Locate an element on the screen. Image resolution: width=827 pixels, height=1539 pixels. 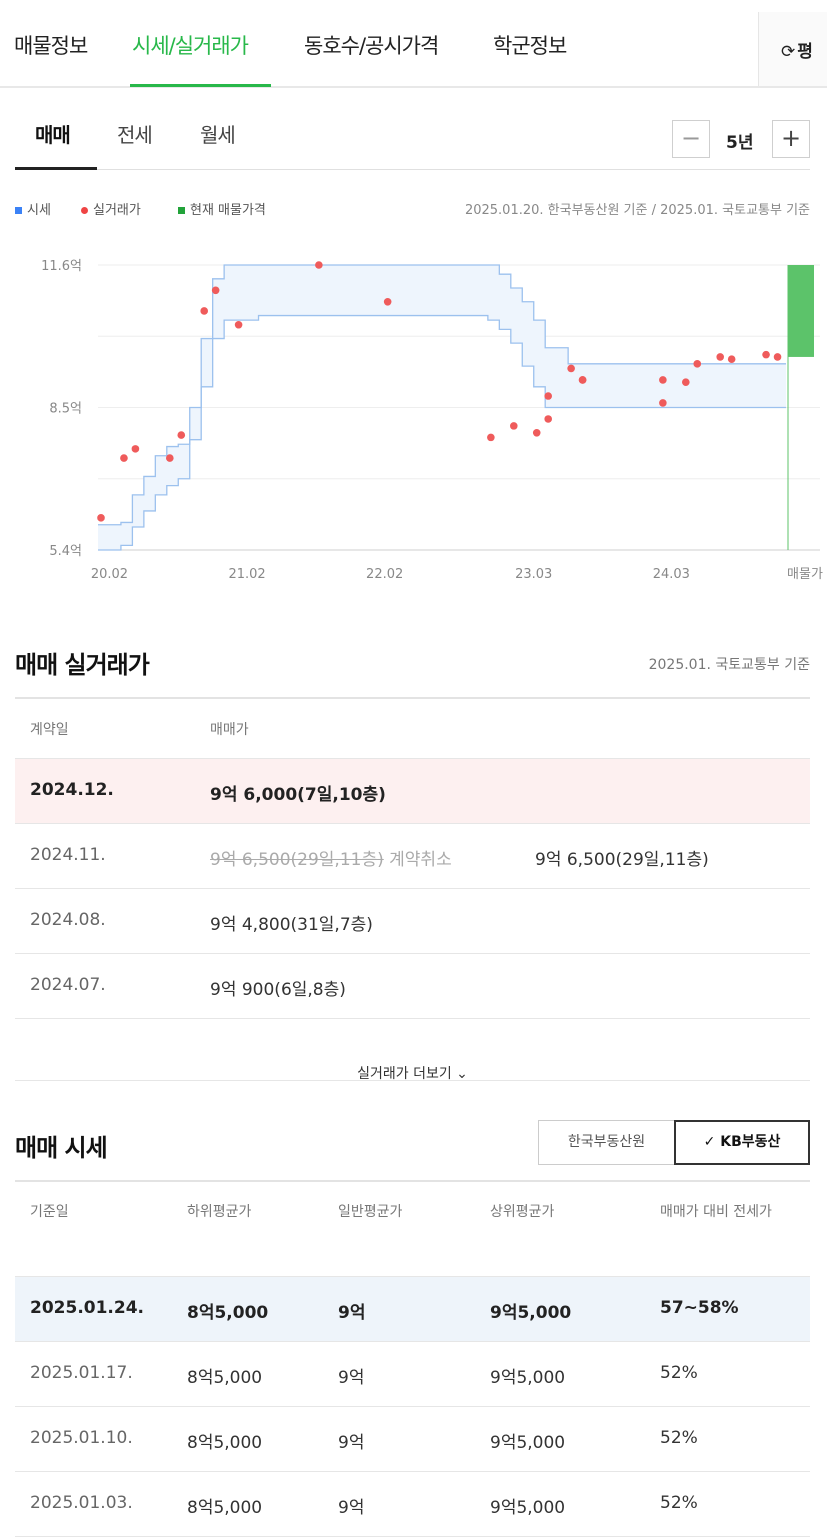
row-date: 2025.01.17. is located at coordinates (81, 1373).